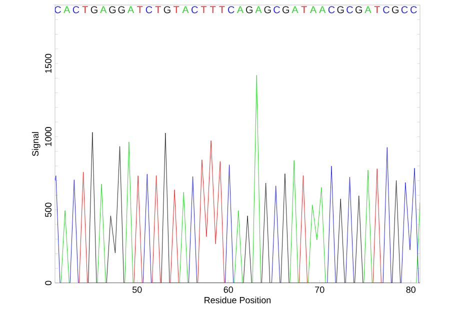 Image resolution: width=450 pixels, height=320 pixels. I want to click on y-axis-title: Signal, so click(36, 144).